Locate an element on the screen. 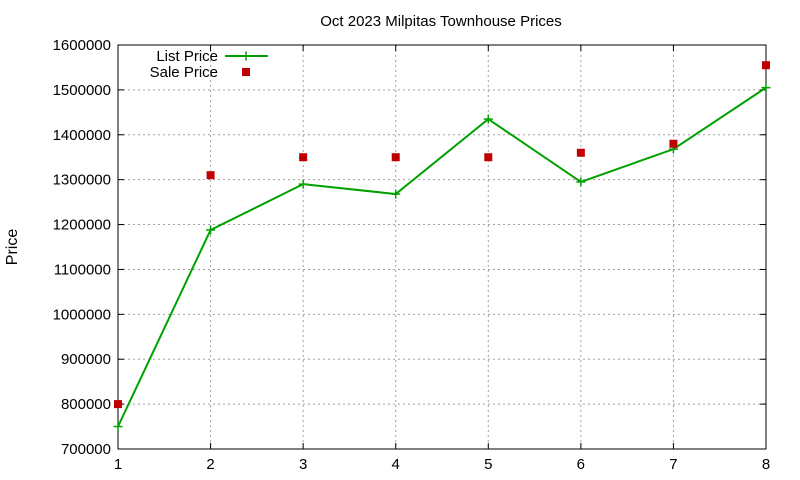 This screenshot has width=800, height=480. y-tick-label: 700000 is located at coordinates (86, 449).